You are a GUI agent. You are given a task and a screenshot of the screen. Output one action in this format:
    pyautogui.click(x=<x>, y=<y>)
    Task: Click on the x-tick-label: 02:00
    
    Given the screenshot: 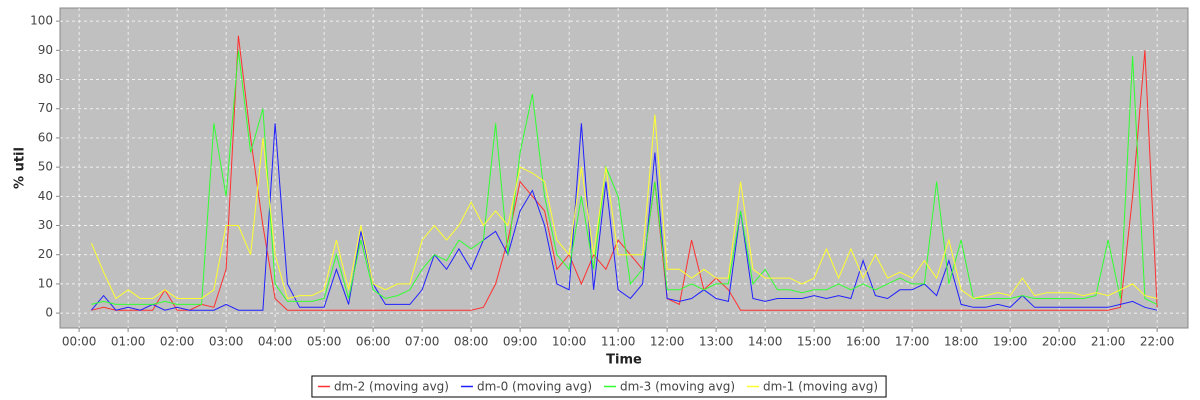 What is the action you would take?
    pyautogui.click(x=177, y=342)
    